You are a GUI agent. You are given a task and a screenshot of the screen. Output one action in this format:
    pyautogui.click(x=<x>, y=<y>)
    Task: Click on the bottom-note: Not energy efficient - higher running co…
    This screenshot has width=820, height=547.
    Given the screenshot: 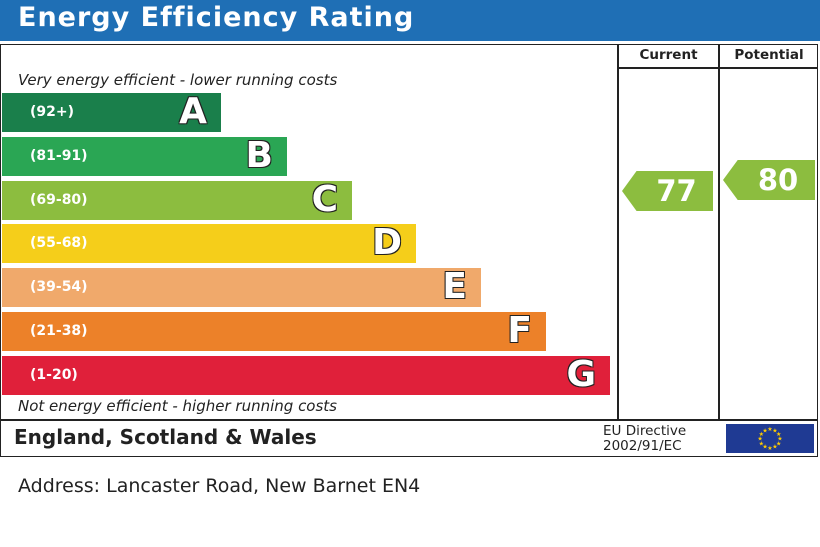 What is the action you would take?
    pyautogui.click(x=177, y=406)
    